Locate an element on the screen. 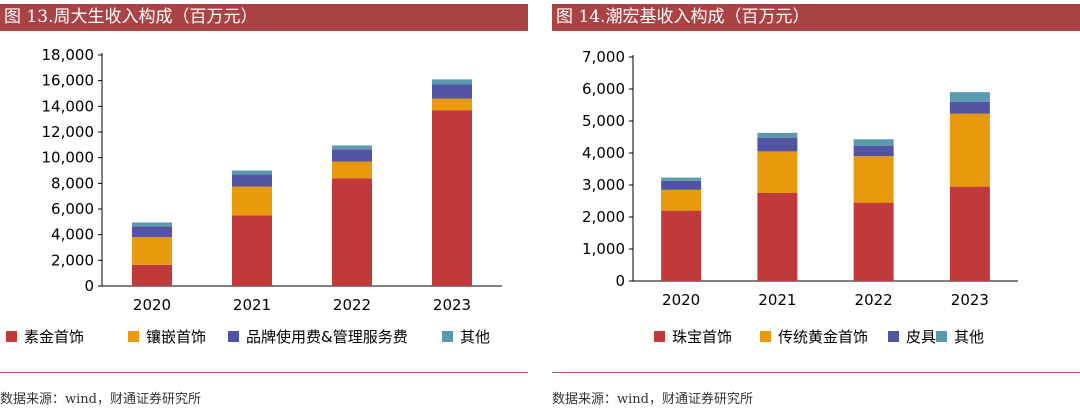  divider-left is located at coordinates (264, 372).